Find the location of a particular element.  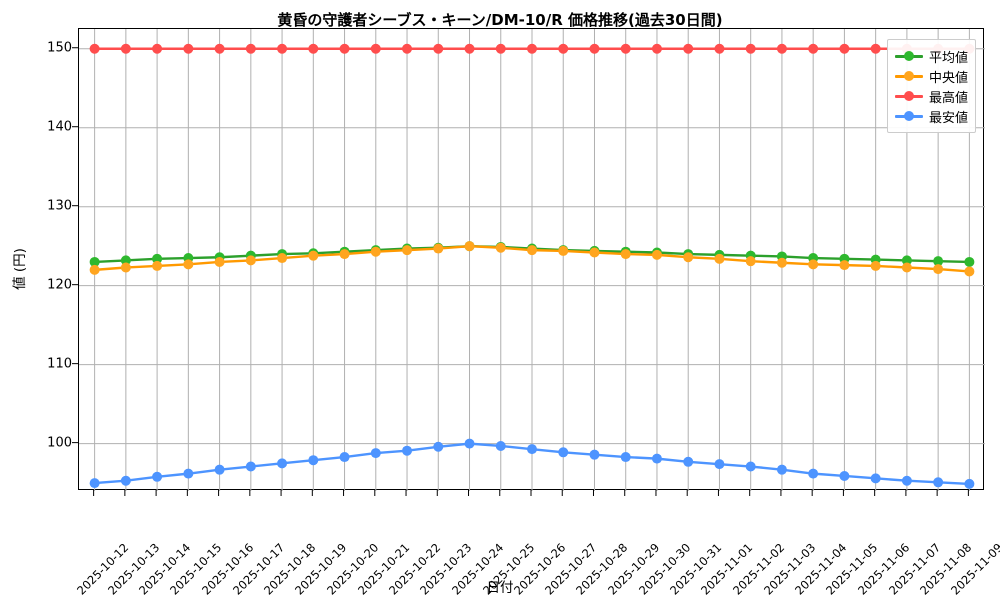

legend-item: 最安値 is located at coordinates (931, 116).